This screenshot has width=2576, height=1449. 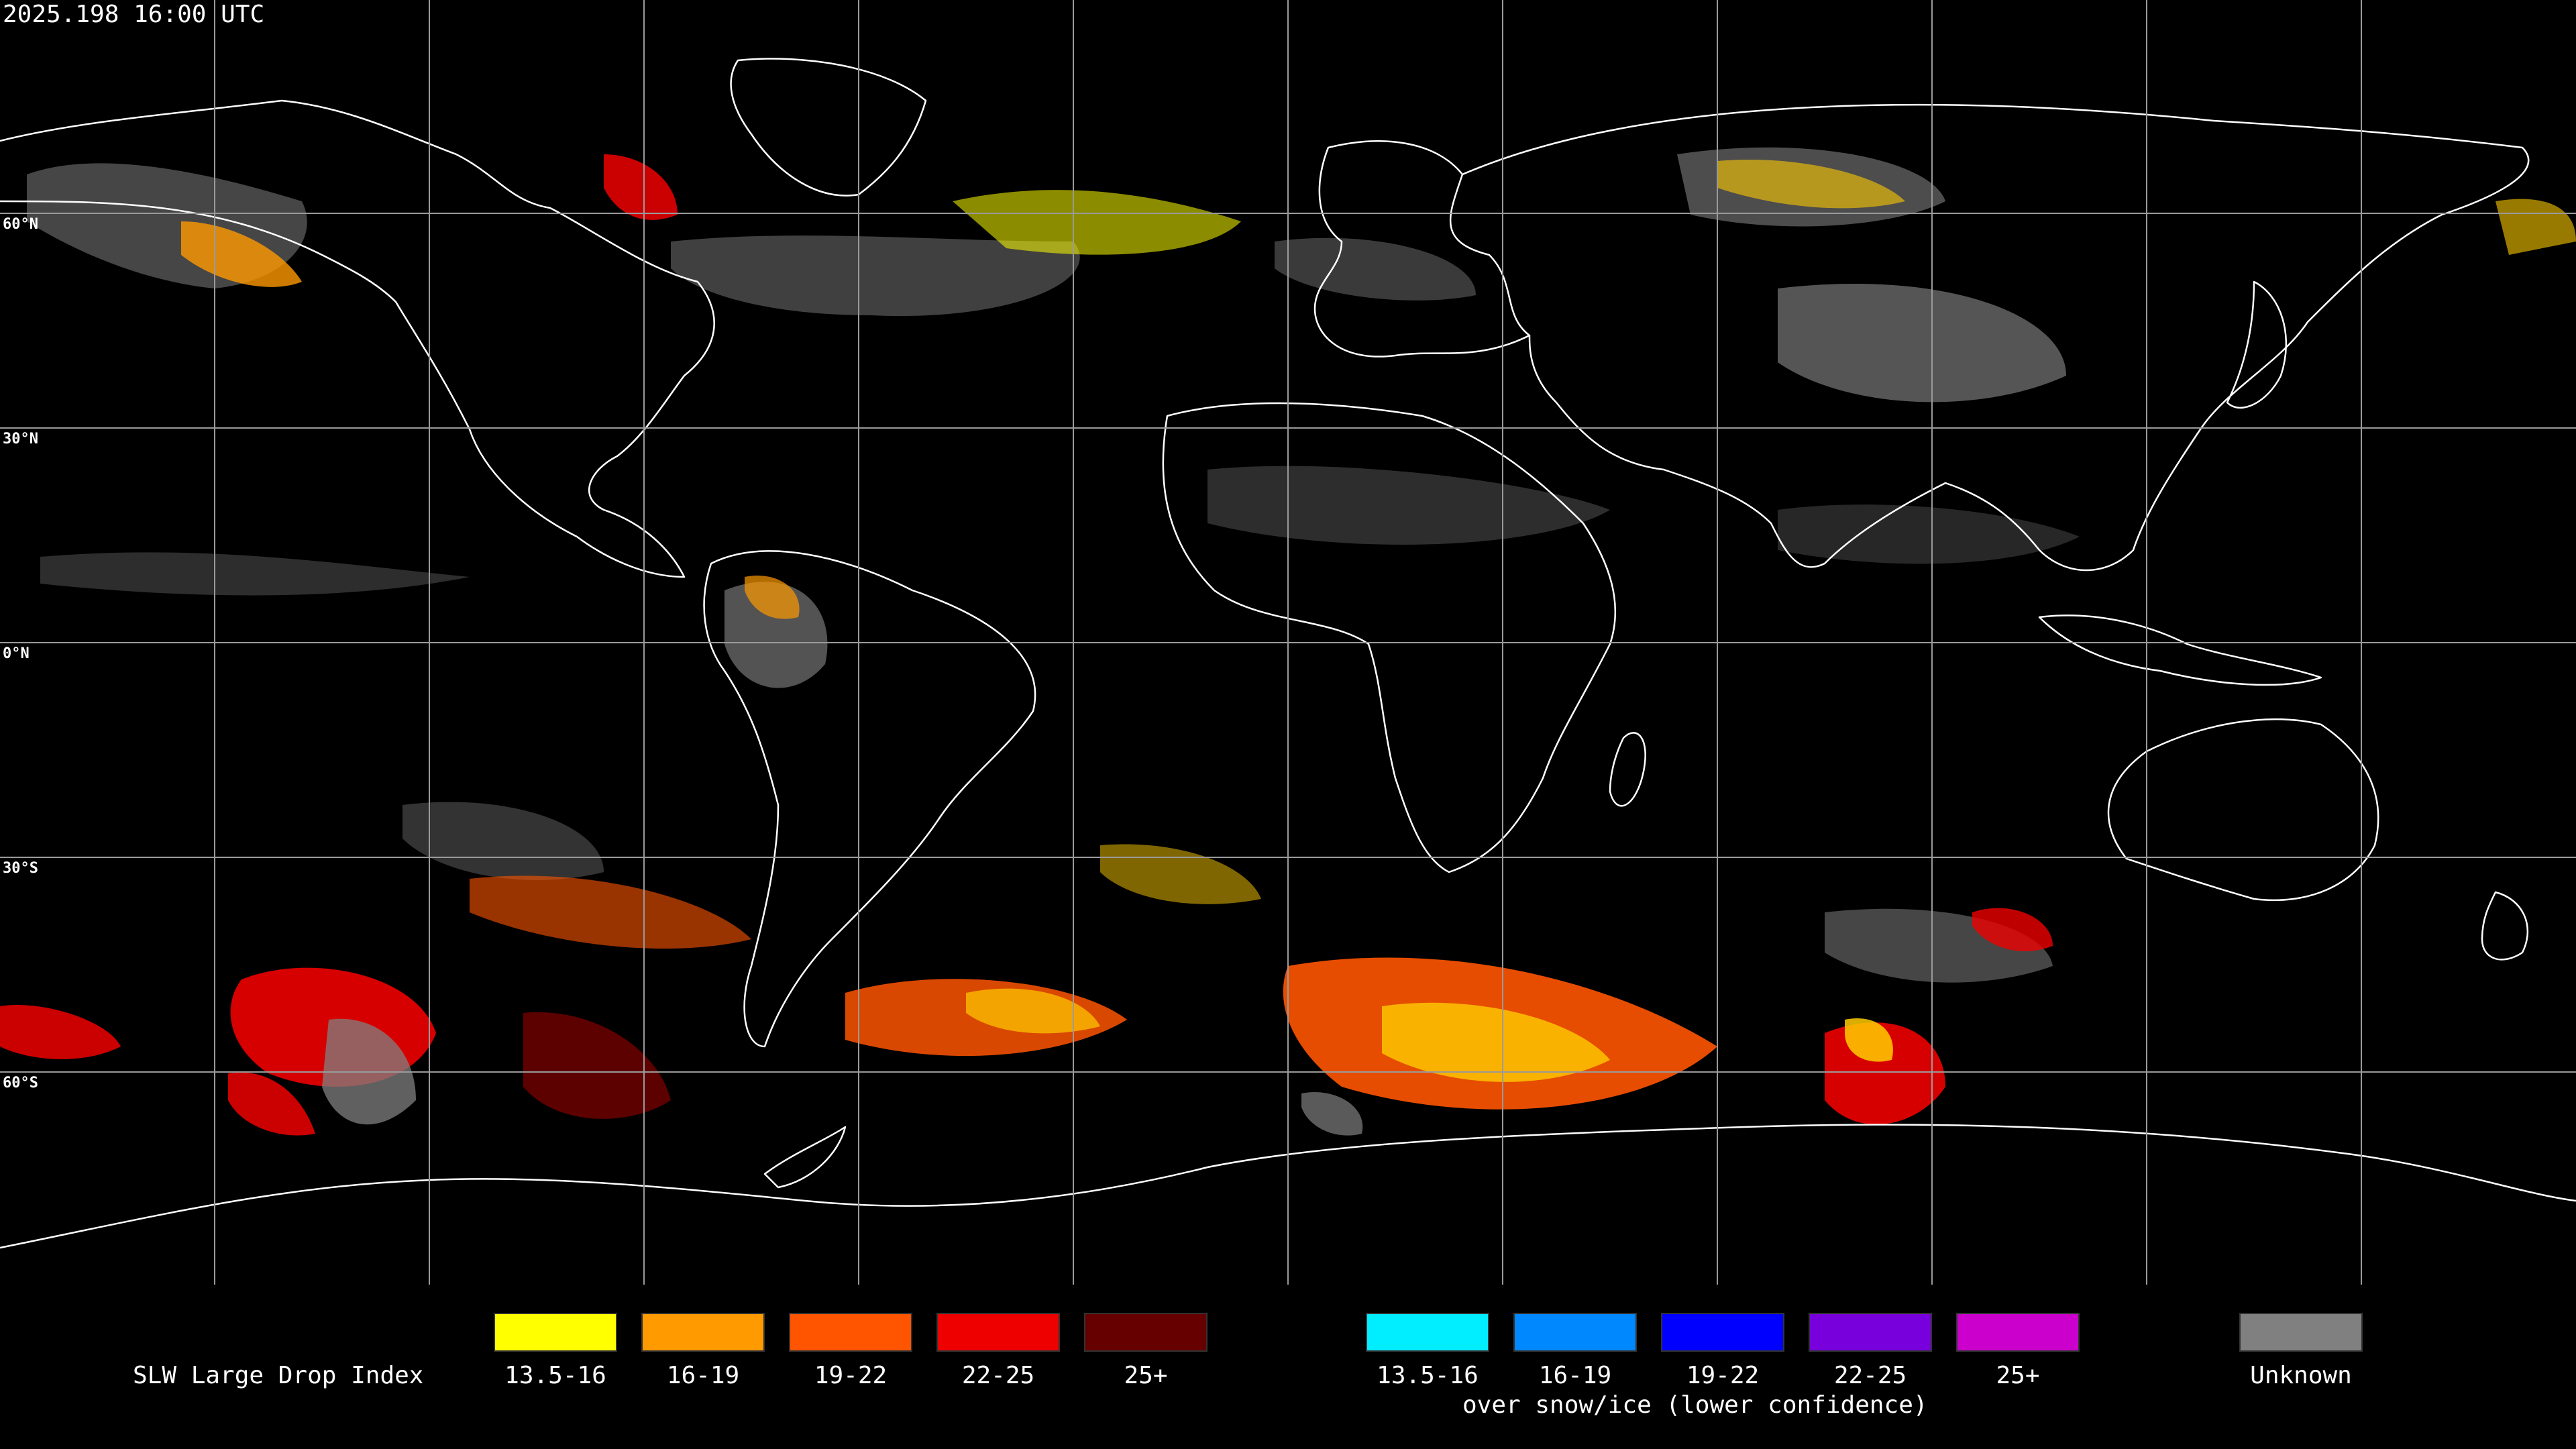 I want to click on legend-label-snow-2: 16-19, so click(x=1575, y=1375).